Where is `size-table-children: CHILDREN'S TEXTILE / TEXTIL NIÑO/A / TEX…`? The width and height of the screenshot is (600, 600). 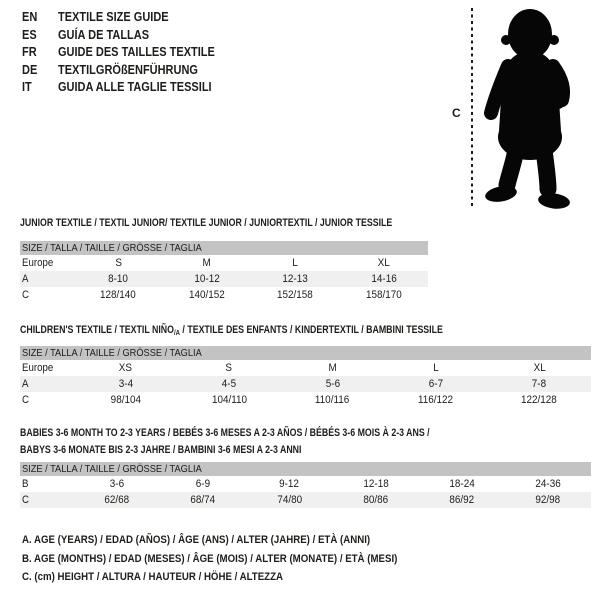 size-table-children: CHILDREN'S TEXTILE / TEXTIL NIÑO/A / TEX… is located at coordinates (305, 365).